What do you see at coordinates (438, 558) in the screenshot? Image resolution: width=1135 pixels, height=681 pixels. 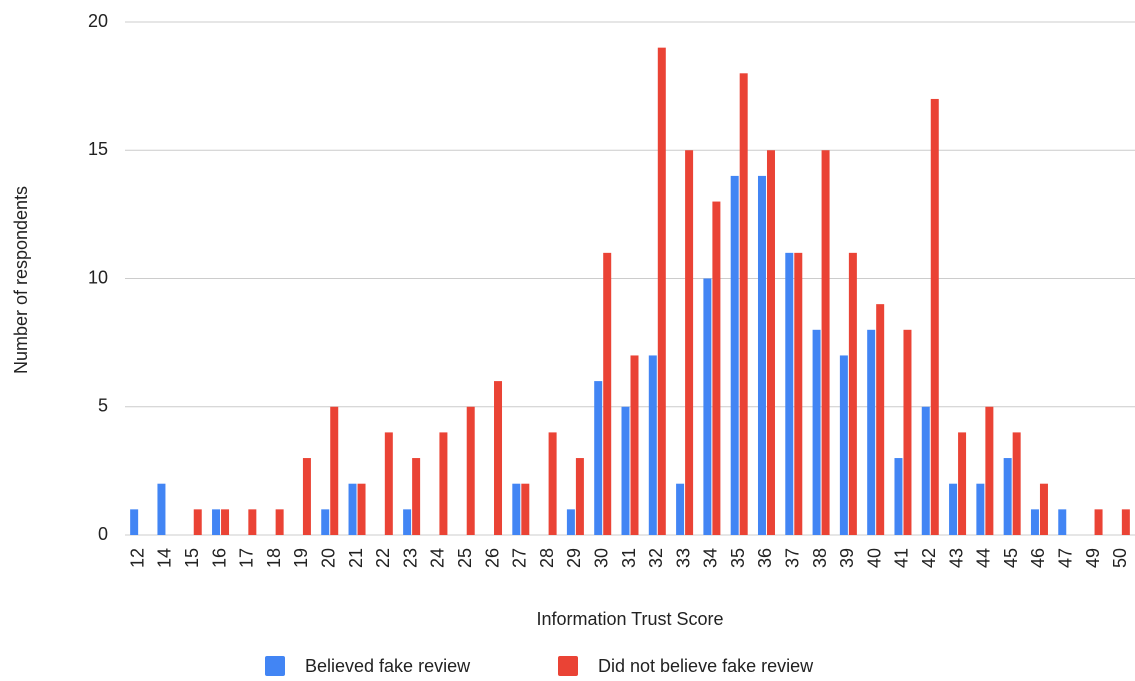 I see `x-tick-label: 24` at bounding box center [438, 558].